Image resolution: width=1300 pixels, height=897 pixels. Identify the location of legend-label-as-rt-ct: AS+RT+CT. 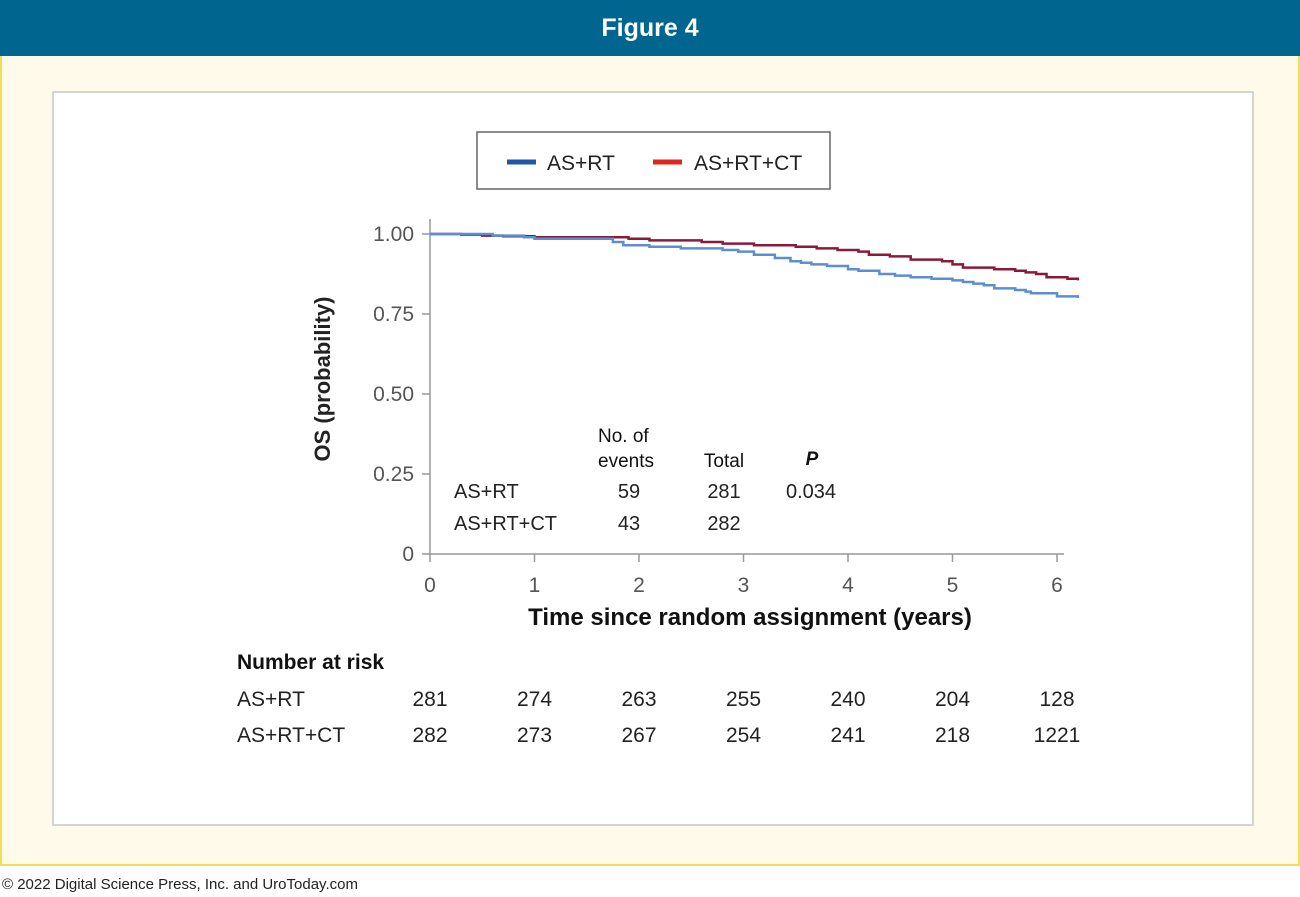
(748, 163).